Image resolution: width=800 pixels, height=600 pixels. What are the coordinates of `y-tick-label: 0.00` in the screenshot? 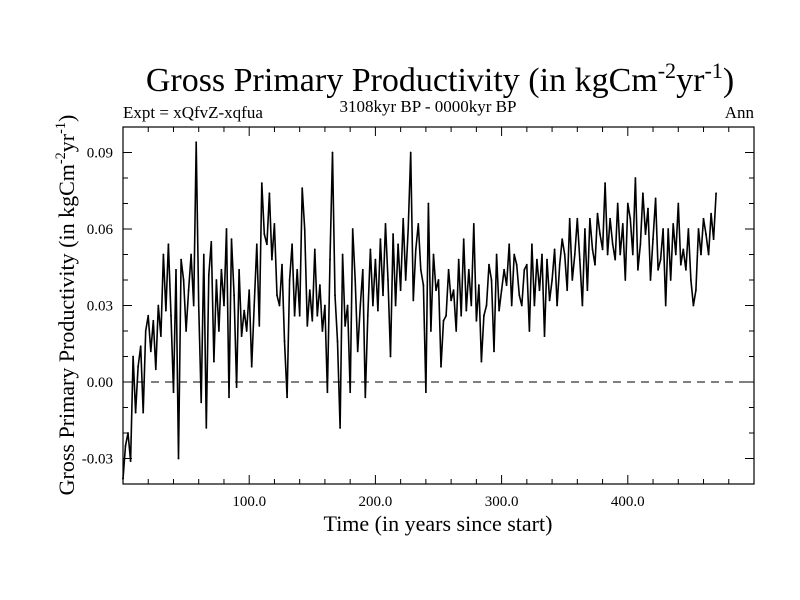 It's located at (100, 383).